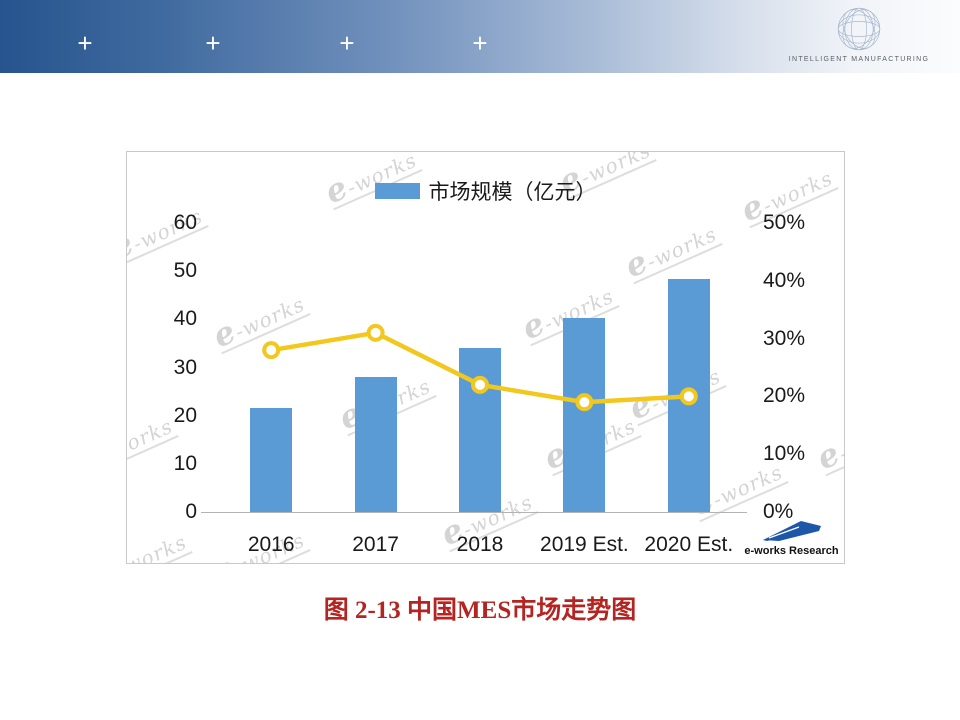 This screenshot has height=720, width=960. Describe the element at coordinates (185, 222) in the screenshot. I see `left-axis-tick: 60` at that location.